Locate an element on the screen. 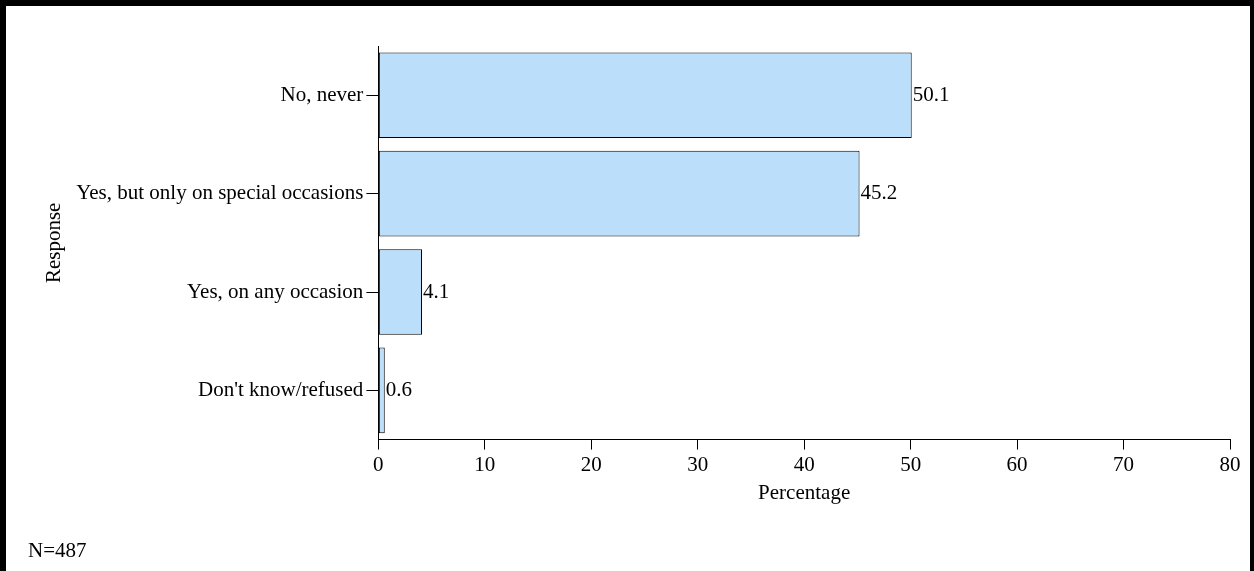  y-axis-title: Response is located at coordinates (53, 243).